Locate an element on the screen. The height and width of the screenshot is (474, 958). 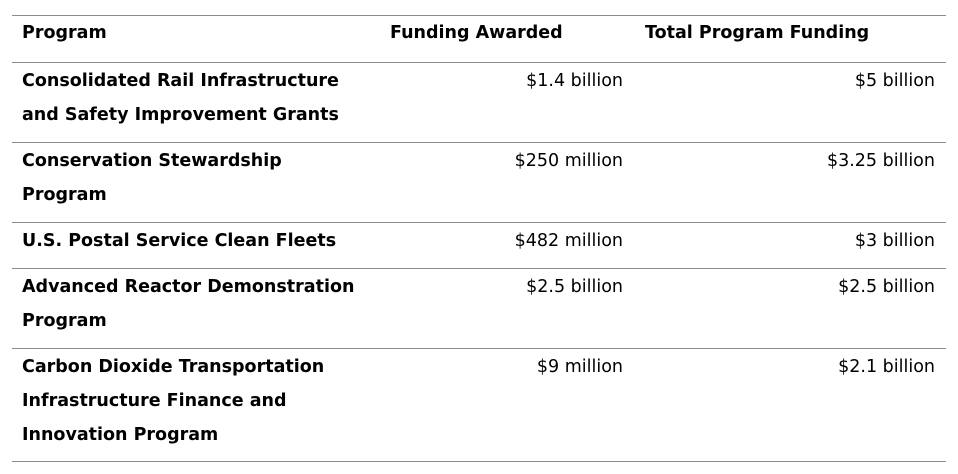
total-funding-cell: $2.1 billion is located at coordinates (886, 367).